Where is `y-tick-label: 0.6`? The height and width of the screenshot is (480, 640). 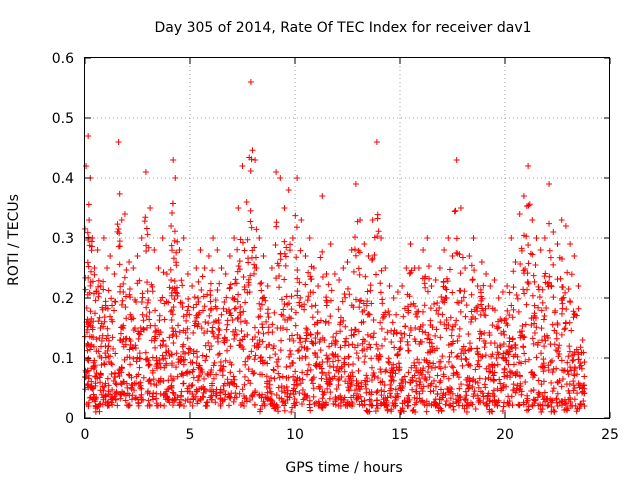
y-tick-label: 0.6 is located at coordinates (63, 59).